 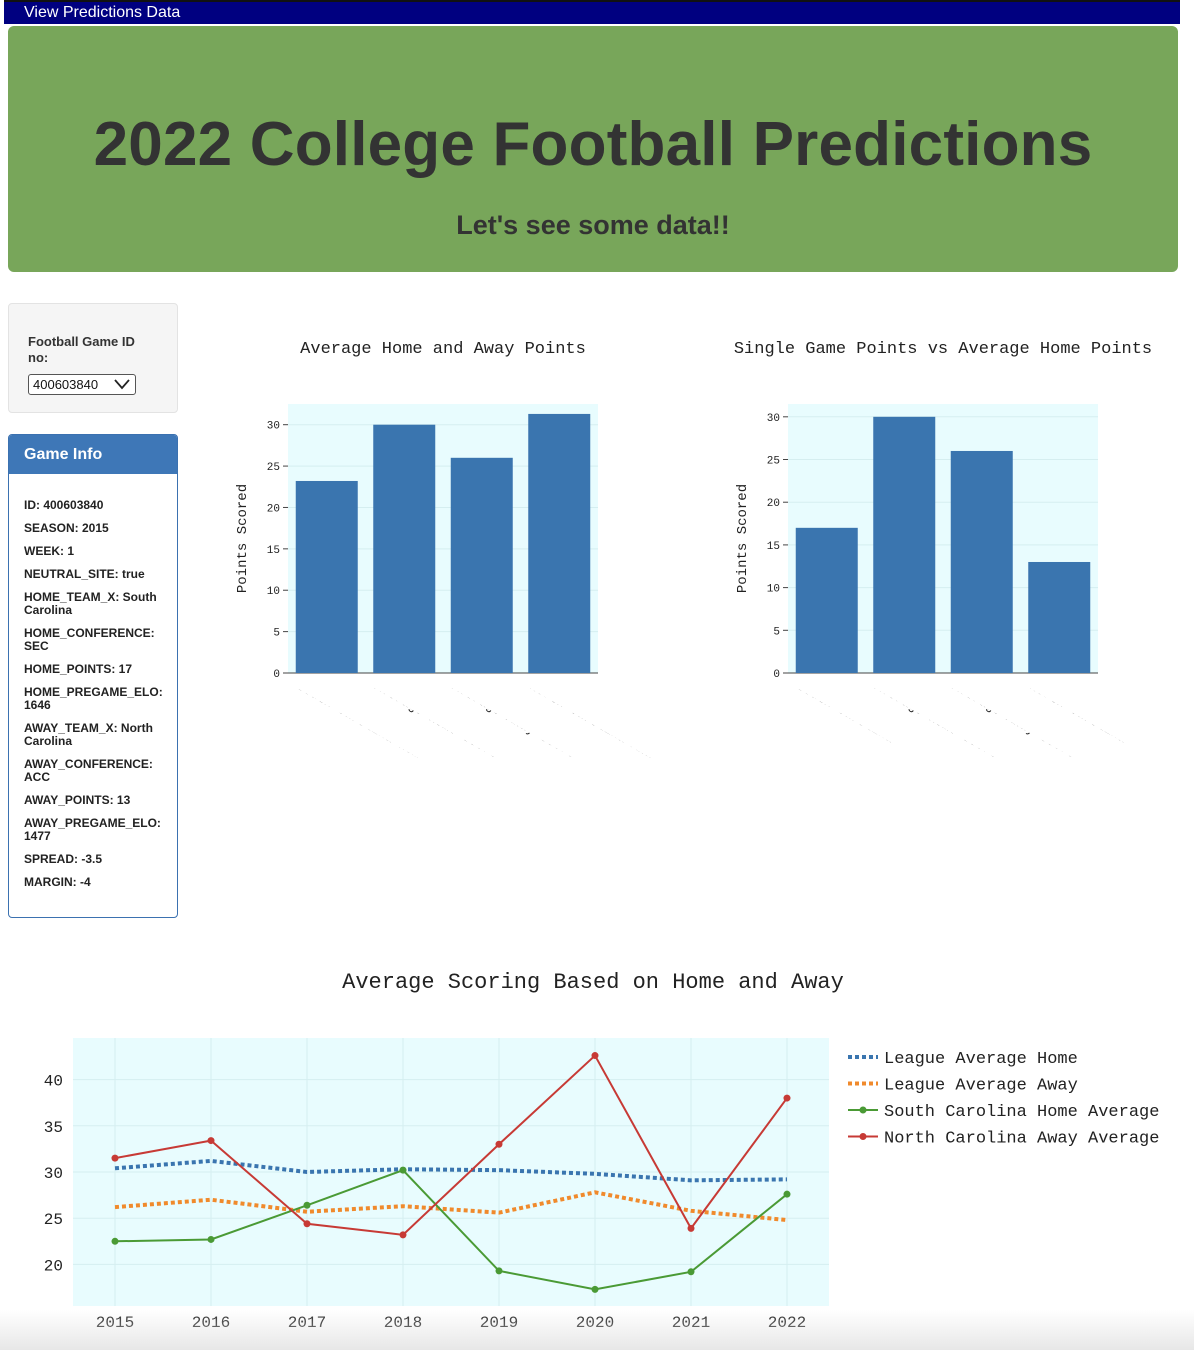 I want to click on x-tick-label: North Carolina, so click(x=1078, y=712).